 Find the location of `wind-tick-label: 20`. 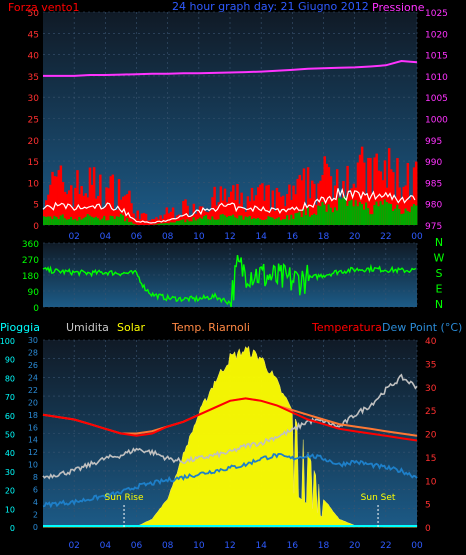

wind-tick-label: 20 is located at coordinates (34, 142).